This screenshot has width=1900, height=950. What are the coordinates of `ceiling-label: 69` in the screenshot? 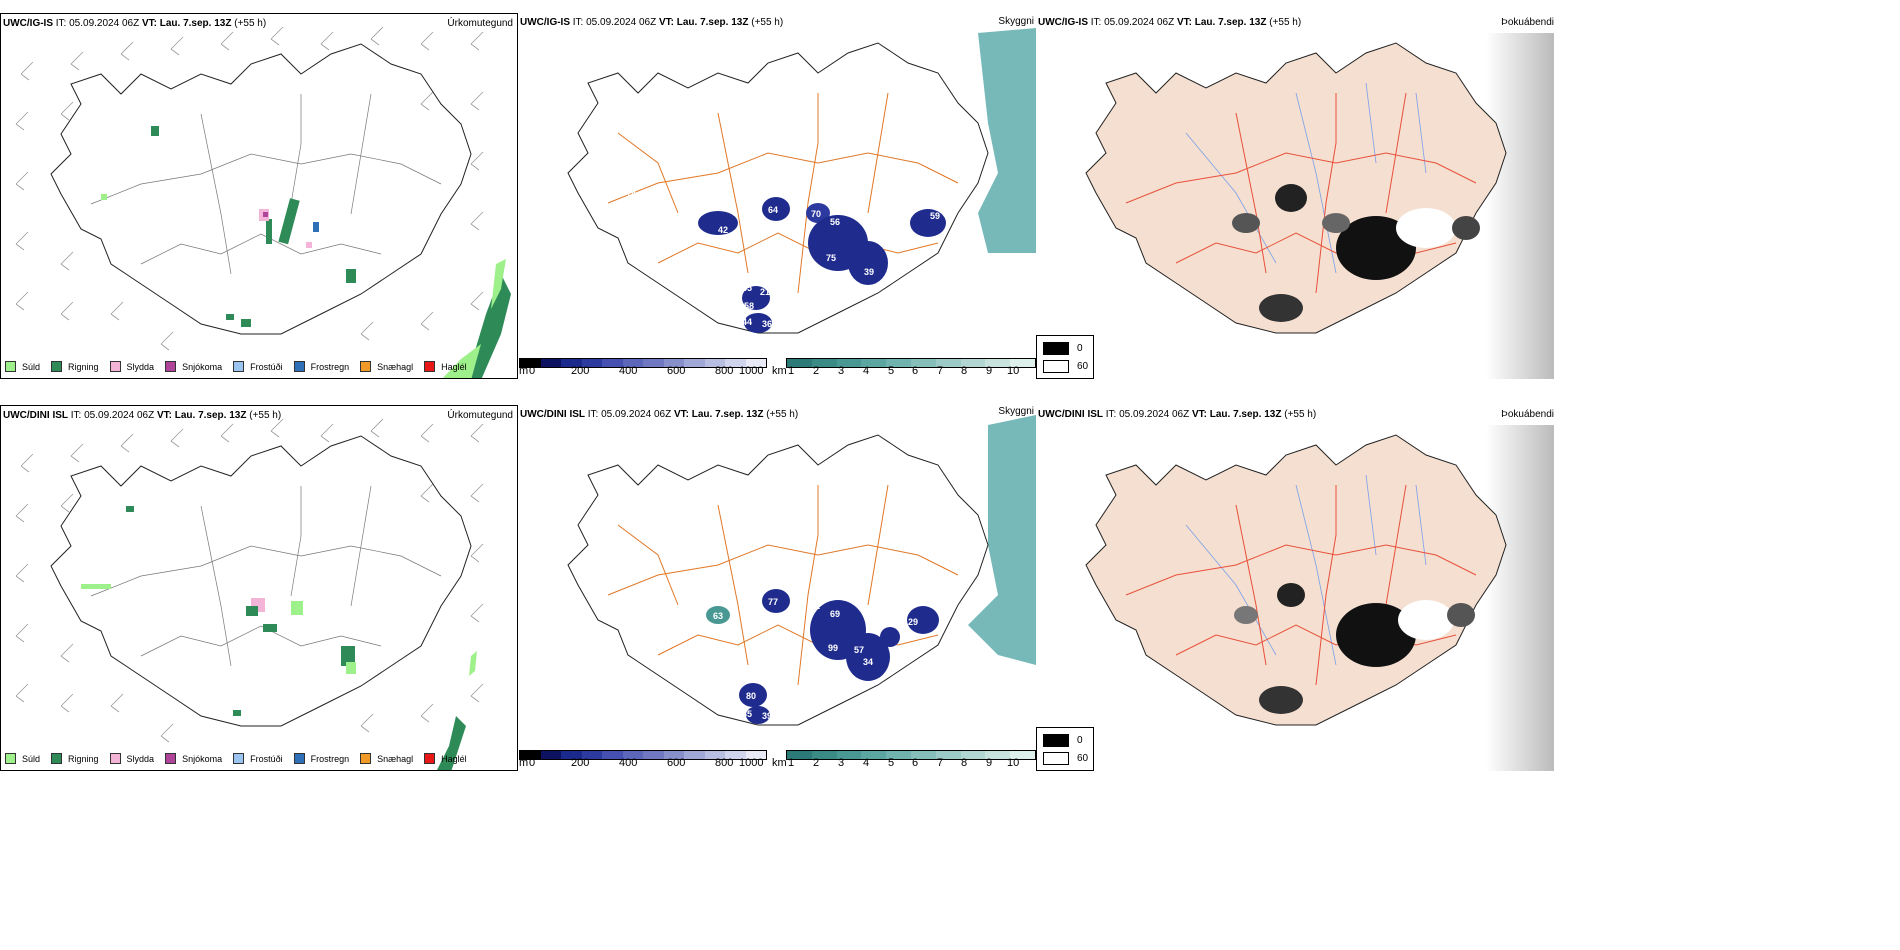 It's located at (835, 614).